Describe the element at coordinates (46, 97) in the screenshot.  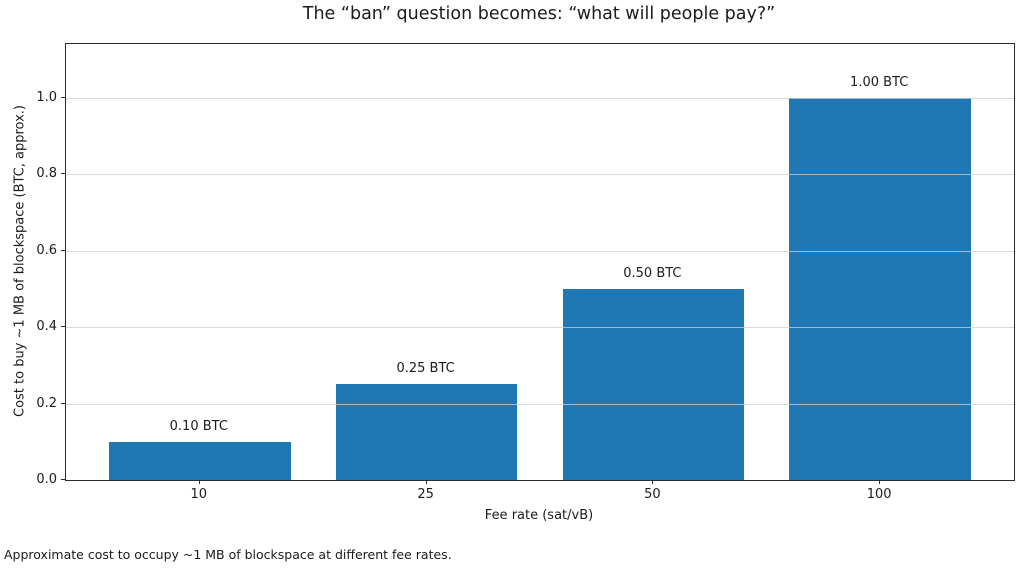
I see `y-tick-label: 1.0` at that location.